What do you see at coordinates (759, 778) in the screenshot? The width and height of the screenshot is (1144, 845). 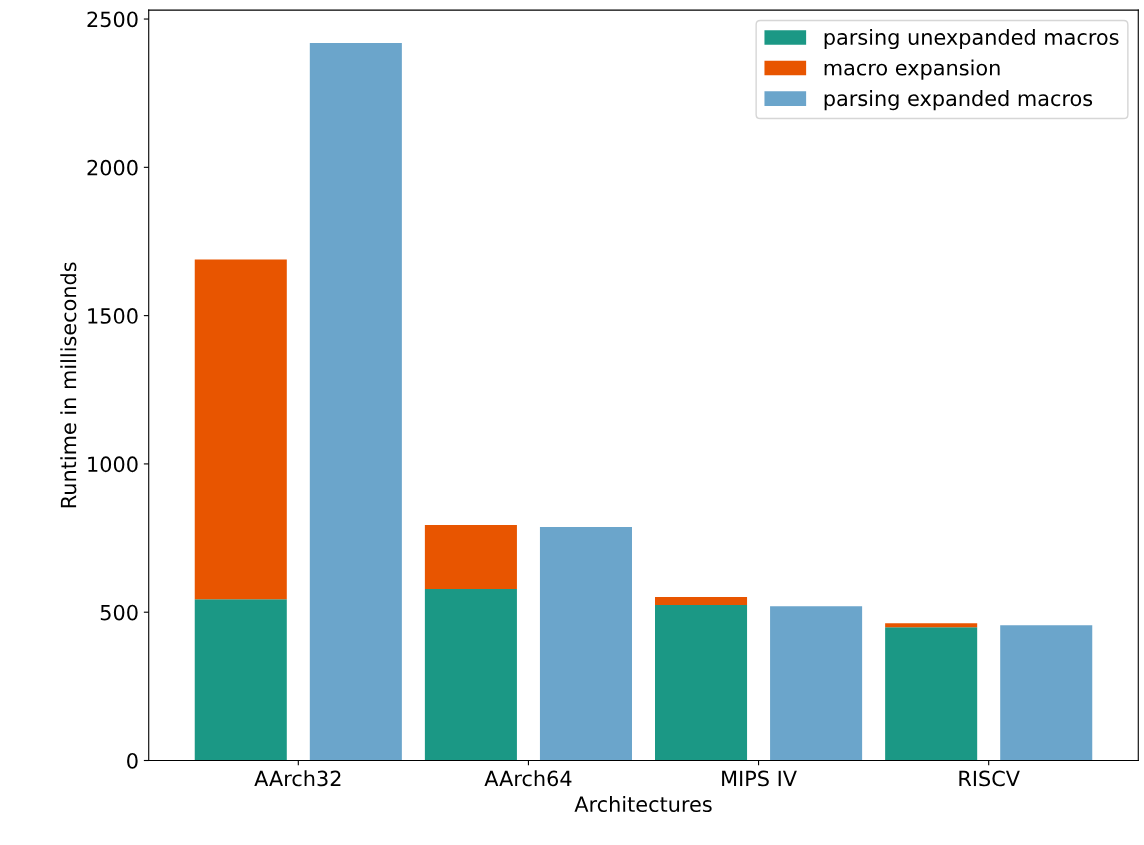 I see `x-tick-label: MIPS IV` at bounding box center [759, 778].